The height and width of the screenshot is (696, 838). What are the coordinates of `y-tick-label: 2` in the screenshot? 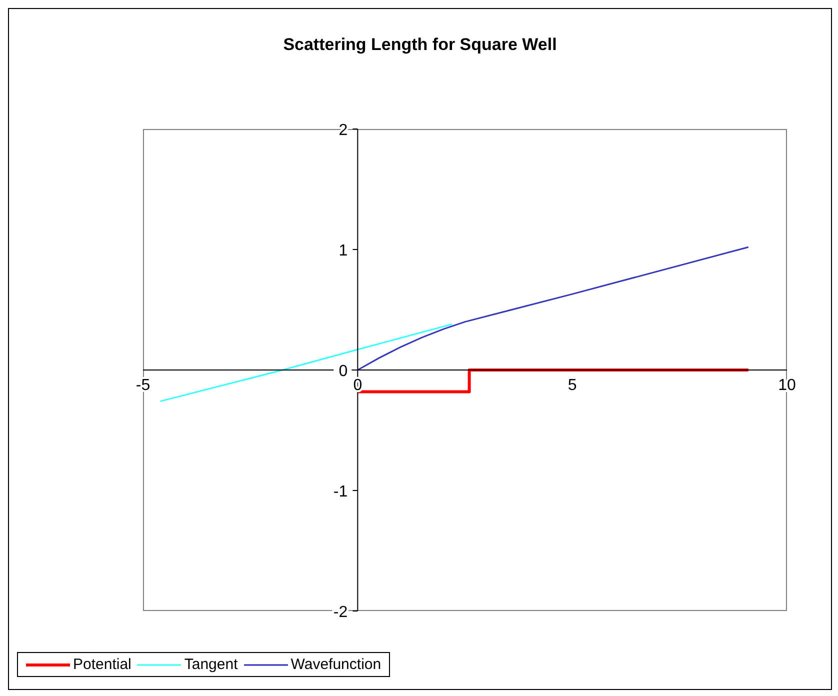 It's located at (343, 130).